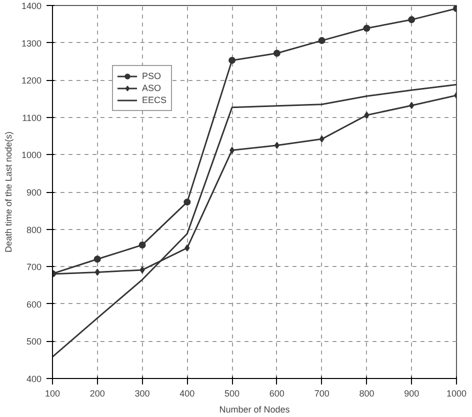 The height and width of the screenshot is (417, 472). I want to click on y-tick-label: 1100, so click(32, 117).